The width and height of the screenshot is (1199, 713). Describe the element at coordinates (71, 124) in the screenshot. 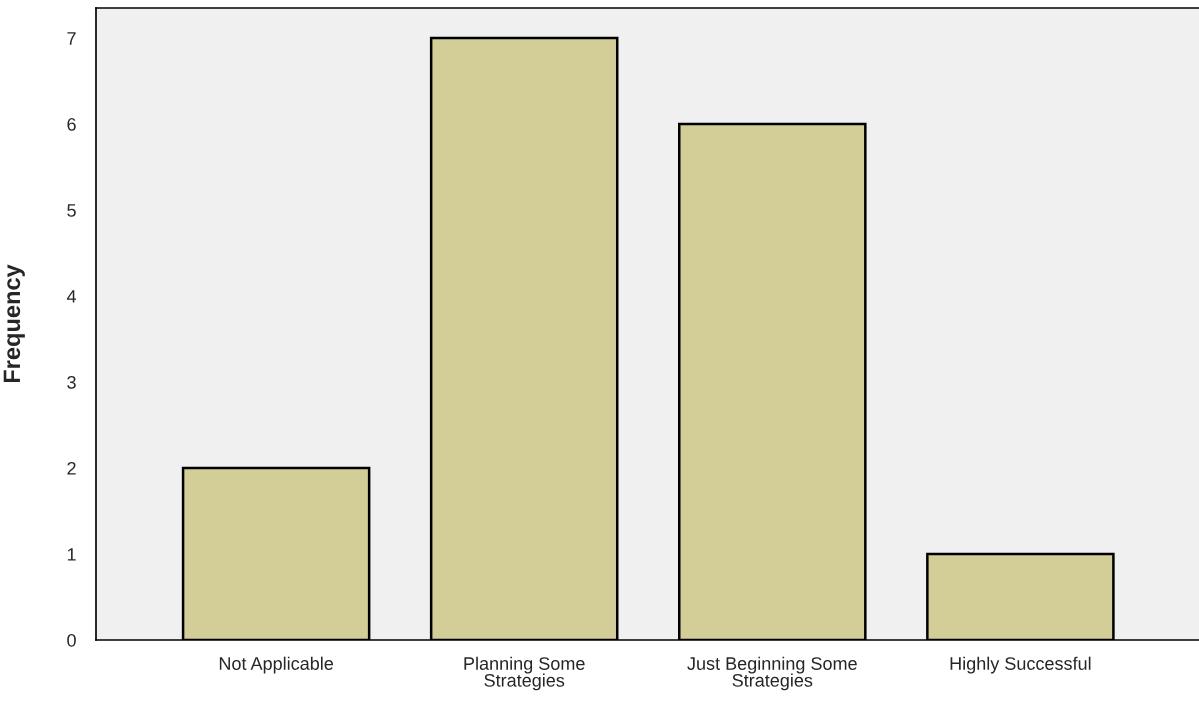

I see `y-tick-label: 6` at that location.